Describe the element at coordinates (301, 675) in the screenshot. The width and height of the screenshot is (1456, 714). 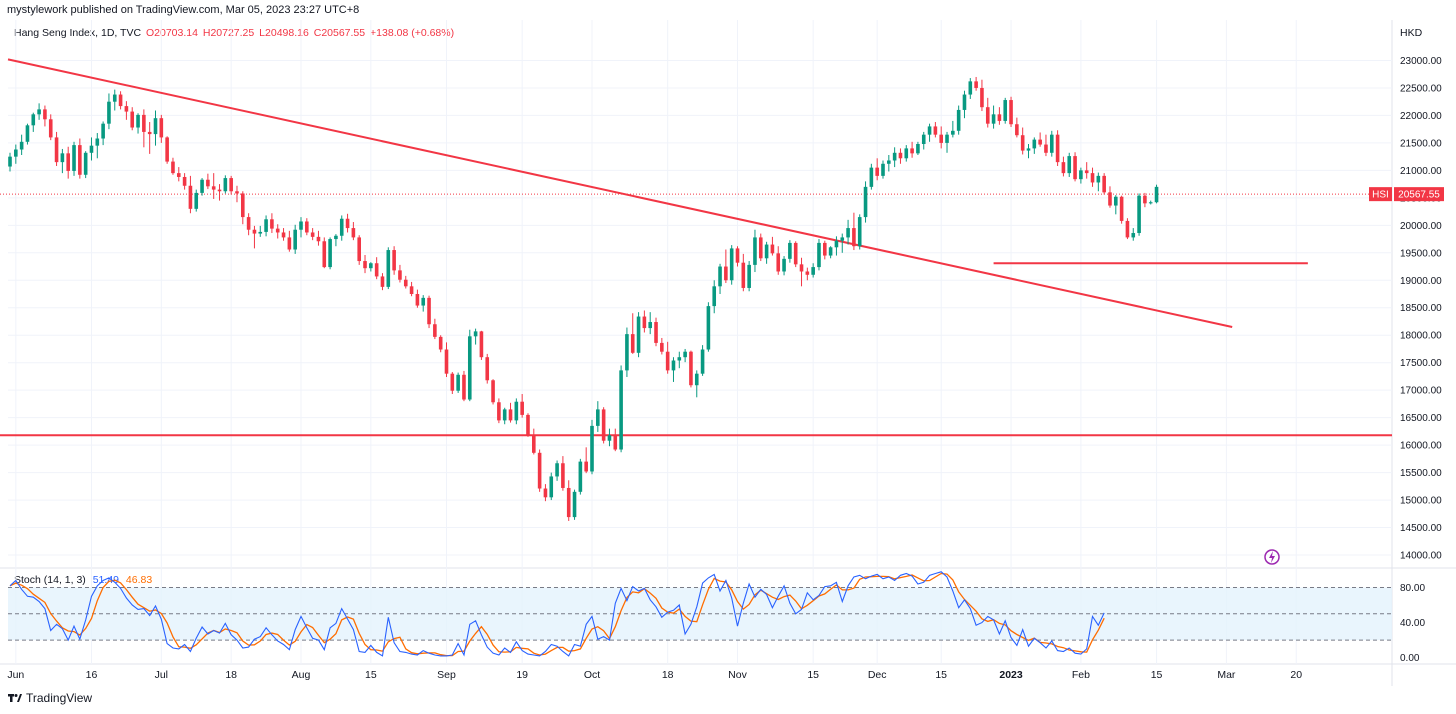
I see `time-tick-label: Aug` at that location.